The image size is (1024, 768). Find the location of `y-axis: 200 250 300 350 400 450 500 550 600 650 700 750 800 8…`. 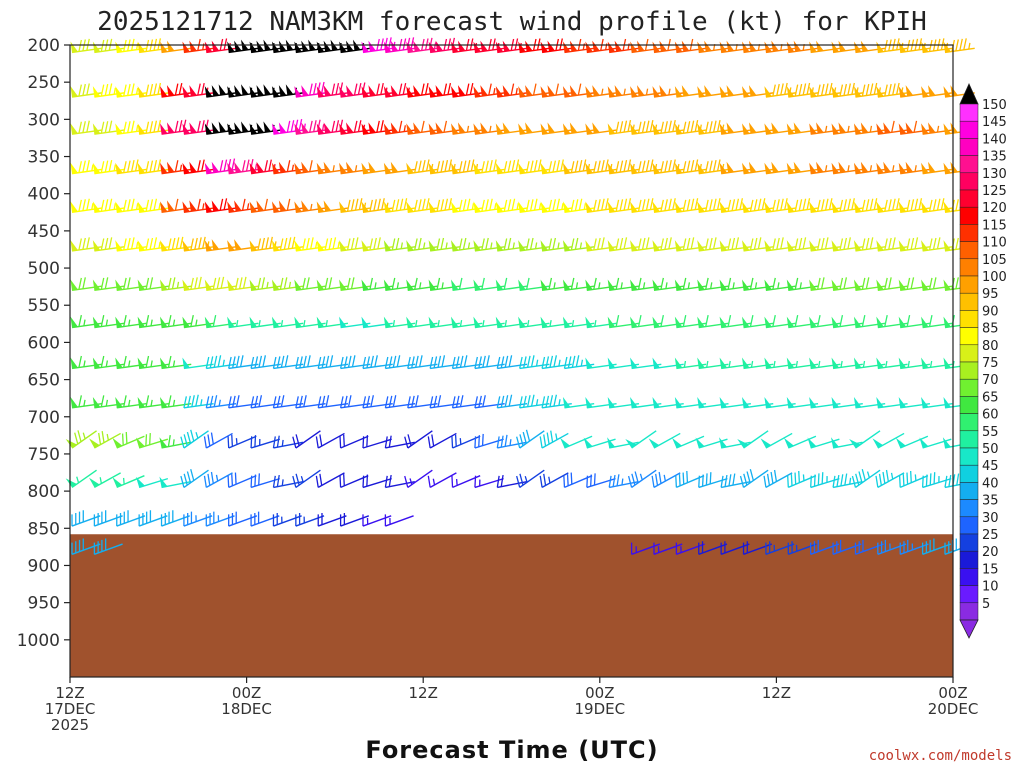

y-axis: 200 250 300 350 400 450 500 550 600 650 700 750 800 8… is located at coordinates (43, 343).